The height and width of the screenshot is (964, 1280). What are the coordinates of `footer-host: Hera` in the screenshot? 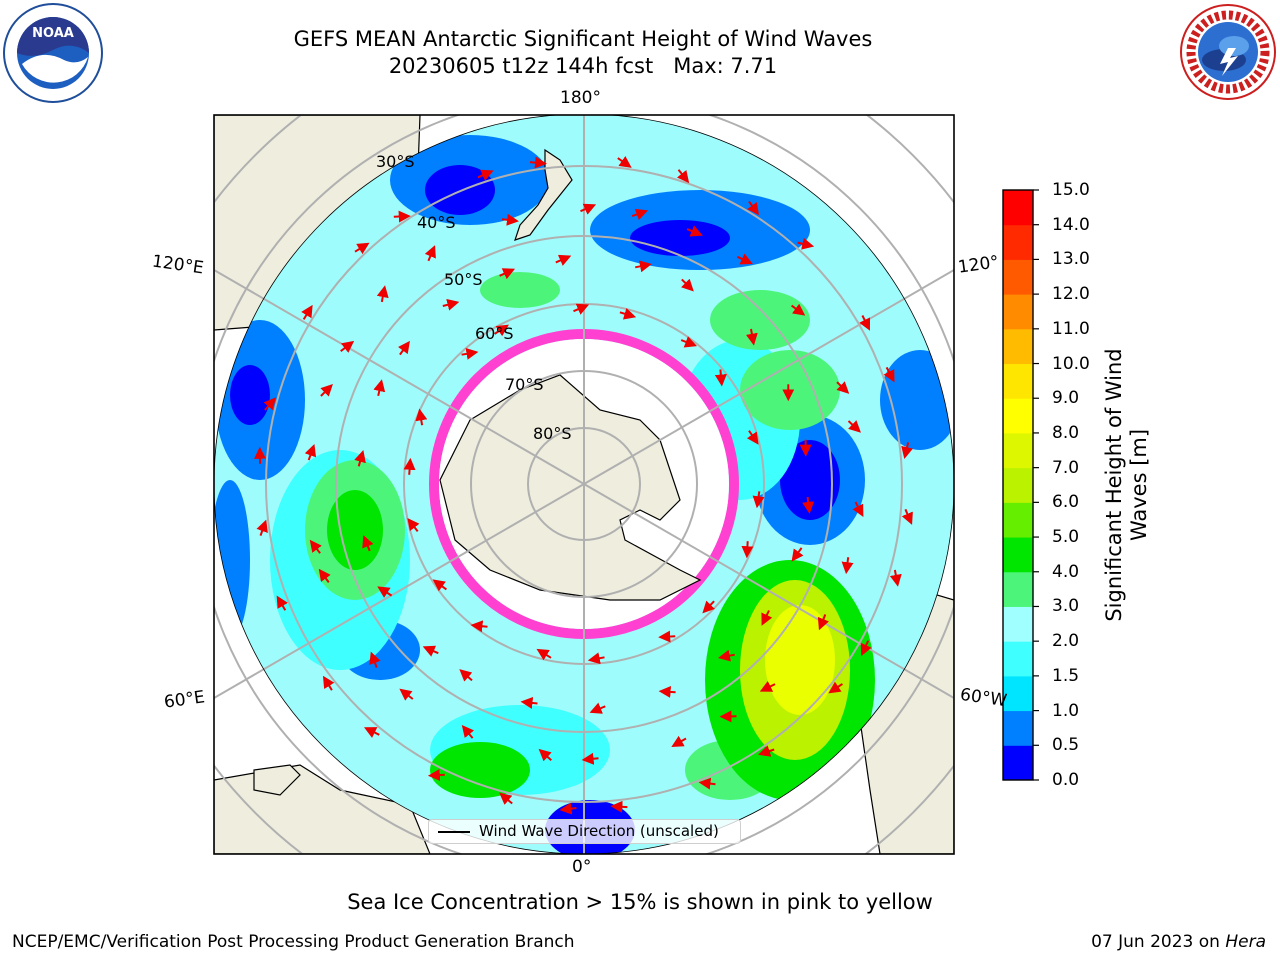 It's located at (1245, 942).